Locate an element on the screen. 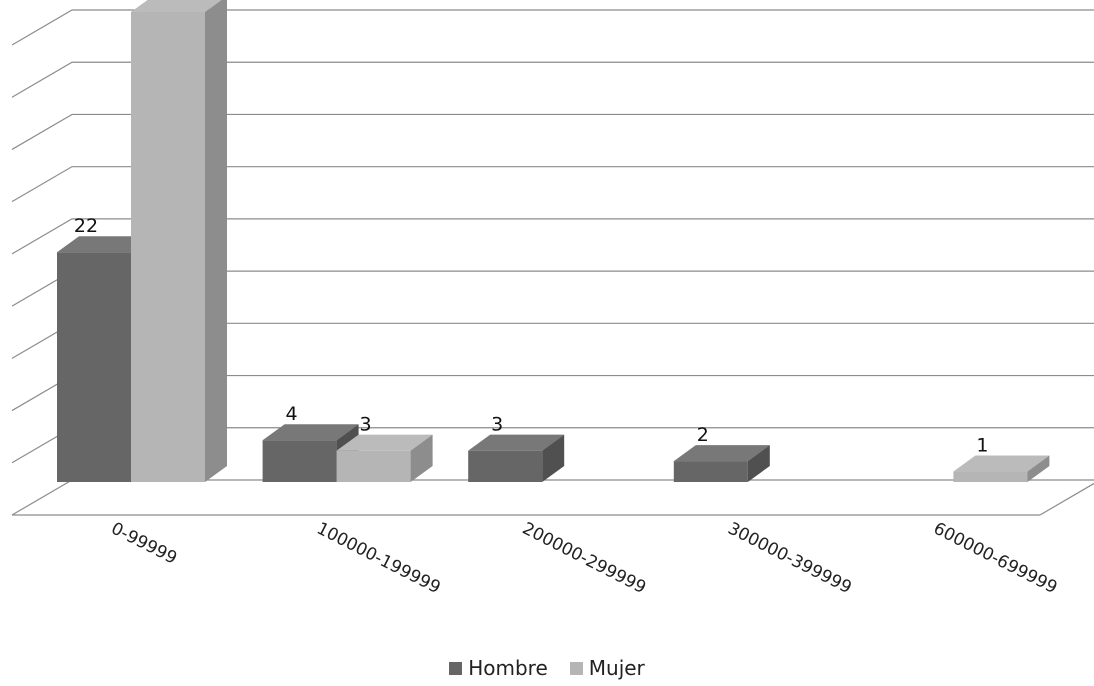 Image resolution: width=1094 pixels, height=686 pixels. legend: Hombre Mujer is located at coordinates (547, 668).